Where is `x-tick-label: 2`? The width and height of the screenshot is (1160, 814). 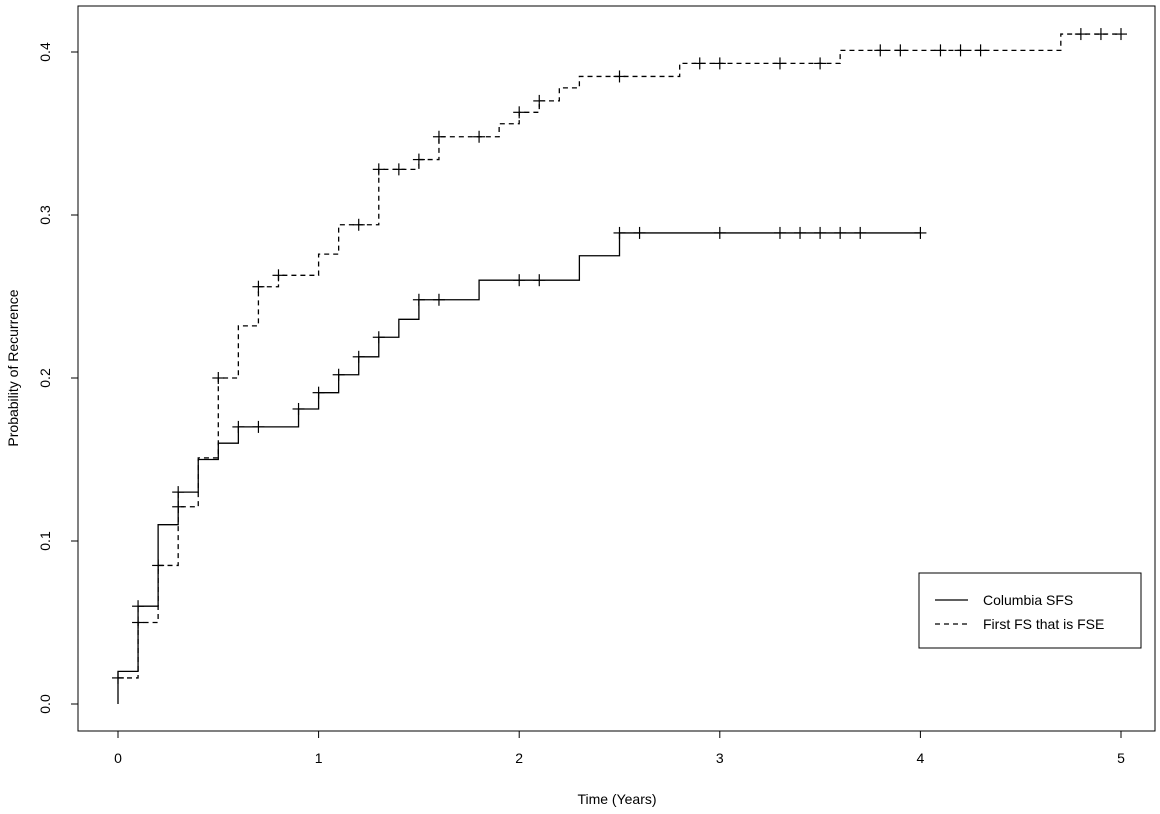 x-tick-label: 2 is located at coordinates (519, 758).